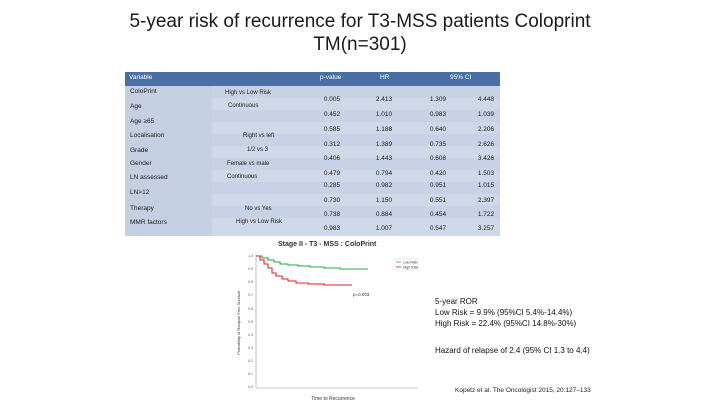  What do you see at coordinates (486, 173) in the screenshot?
I see `ci-high-cell: 1.503` at bounding box center [486, 173].